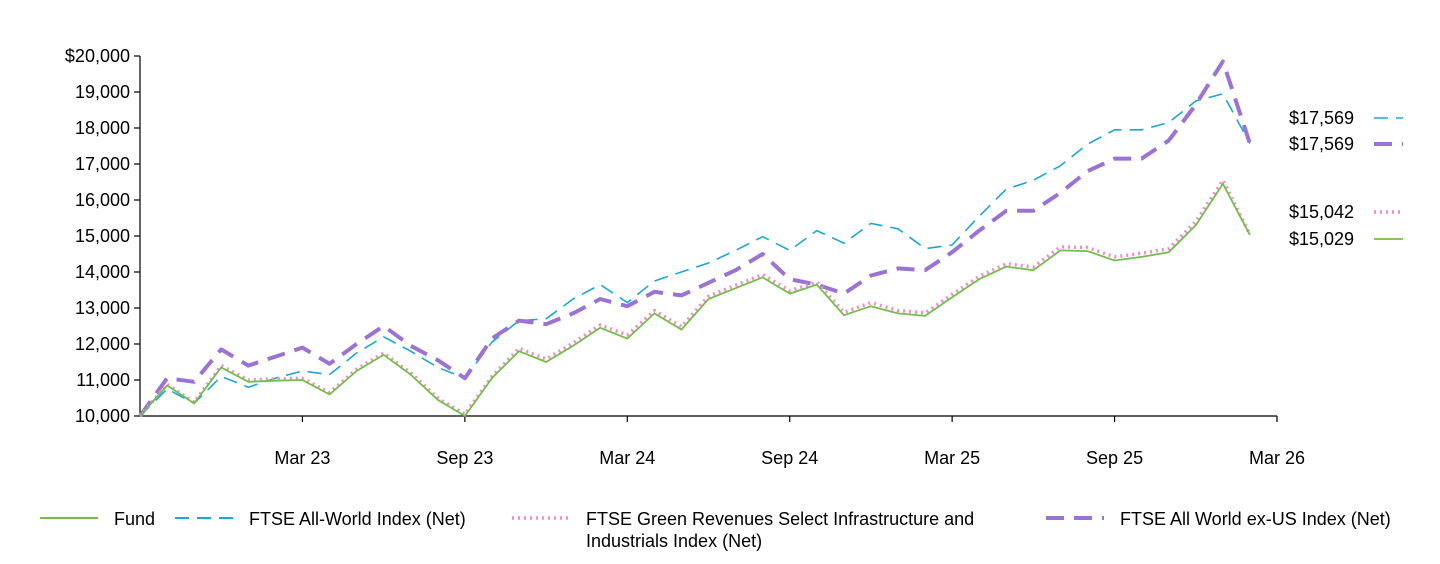  What do you see at coordinates (1321, 118) in the screenshot?
I see `end-label-1: $17,569` at bounding box center [1321, 118].